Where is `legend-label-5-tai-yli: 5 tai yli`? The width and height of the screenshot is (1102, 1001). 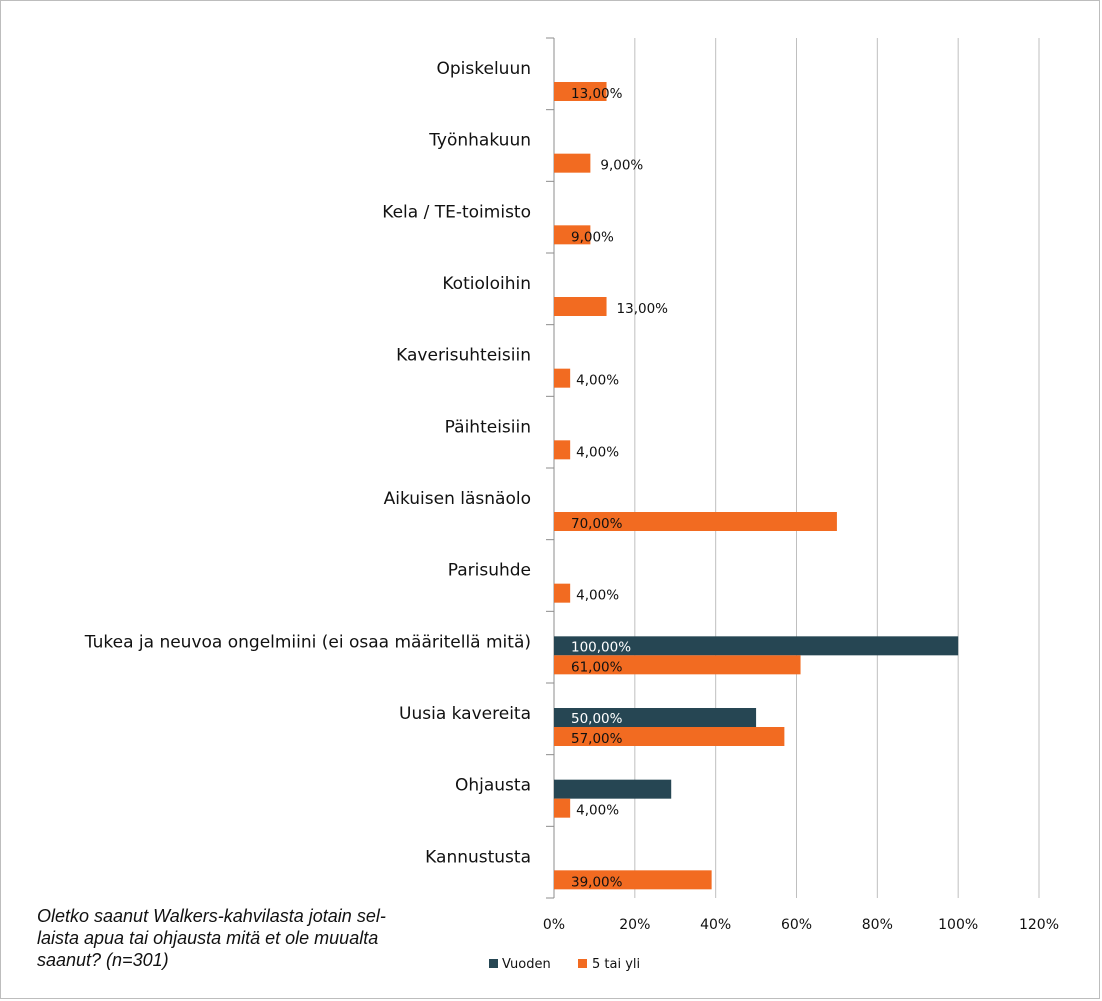
legend-label-5-tai-yli: 5 tai yli is located at coordinates (616, 964).